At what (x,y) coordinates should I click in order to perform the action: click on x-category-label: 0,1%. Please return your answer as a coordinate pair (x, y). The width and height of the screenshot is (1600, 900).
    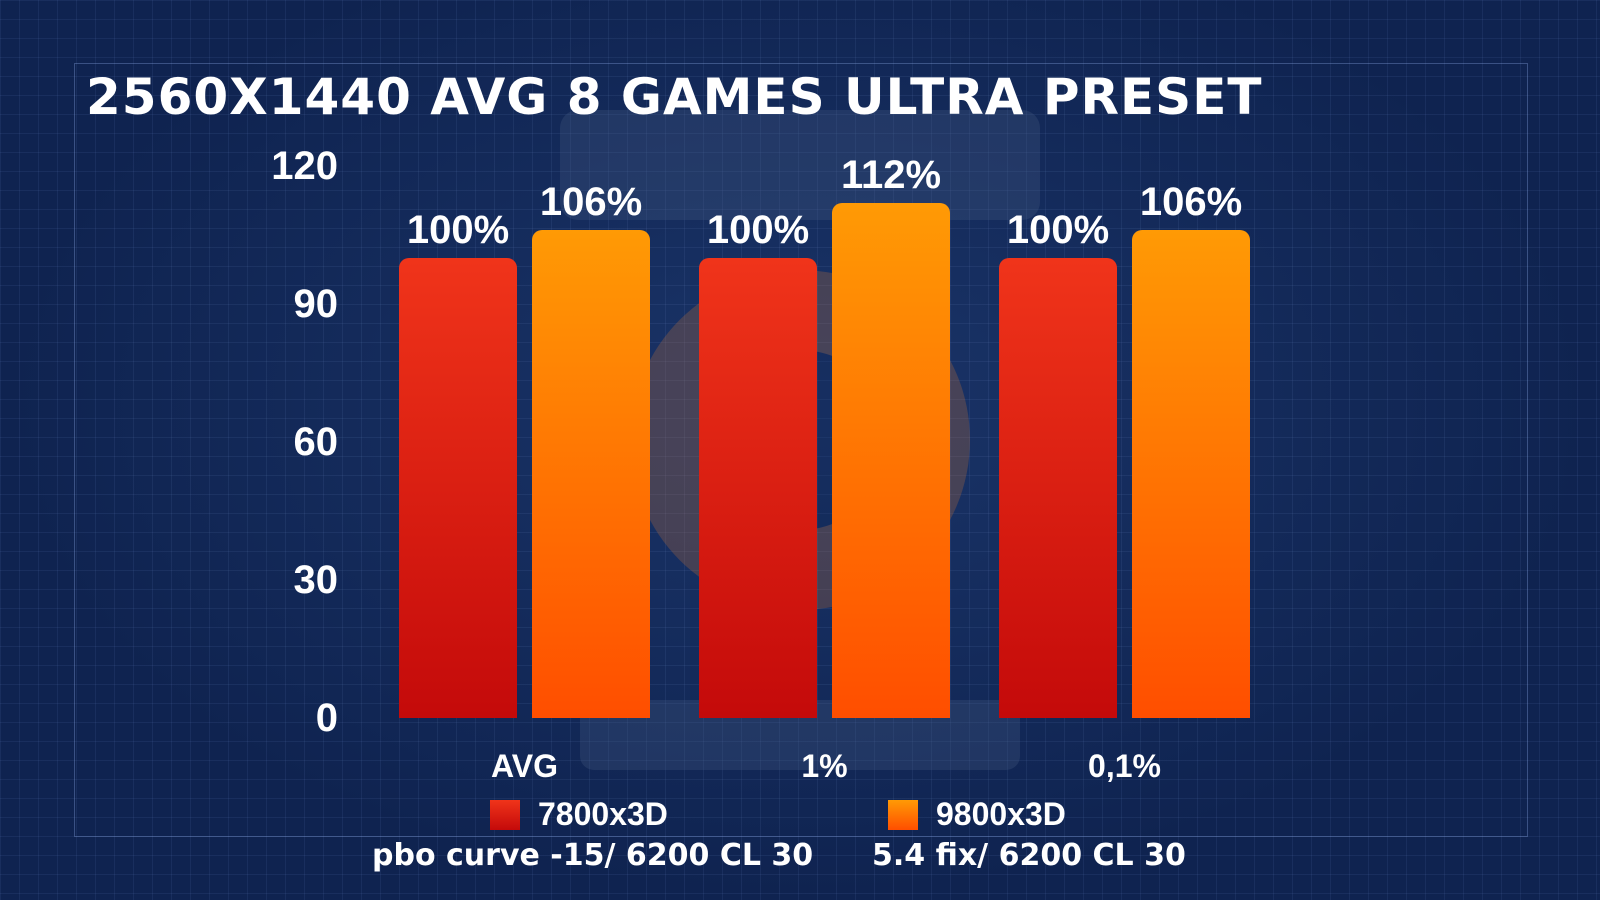
    Looking at the image, I should click on (1124, 766).